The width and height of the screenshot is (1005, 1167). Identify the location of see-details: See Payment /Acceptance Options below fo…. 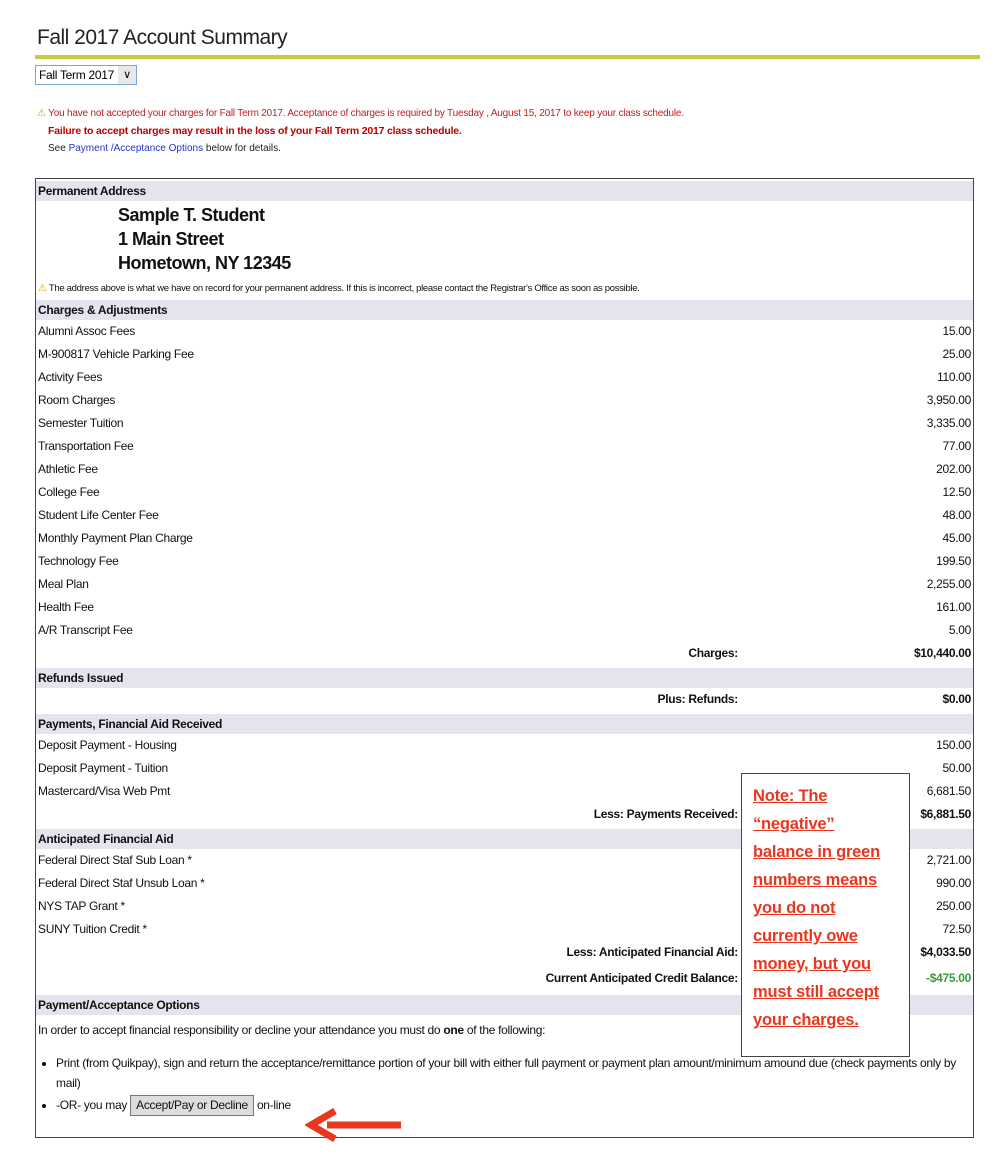
(164, 148).